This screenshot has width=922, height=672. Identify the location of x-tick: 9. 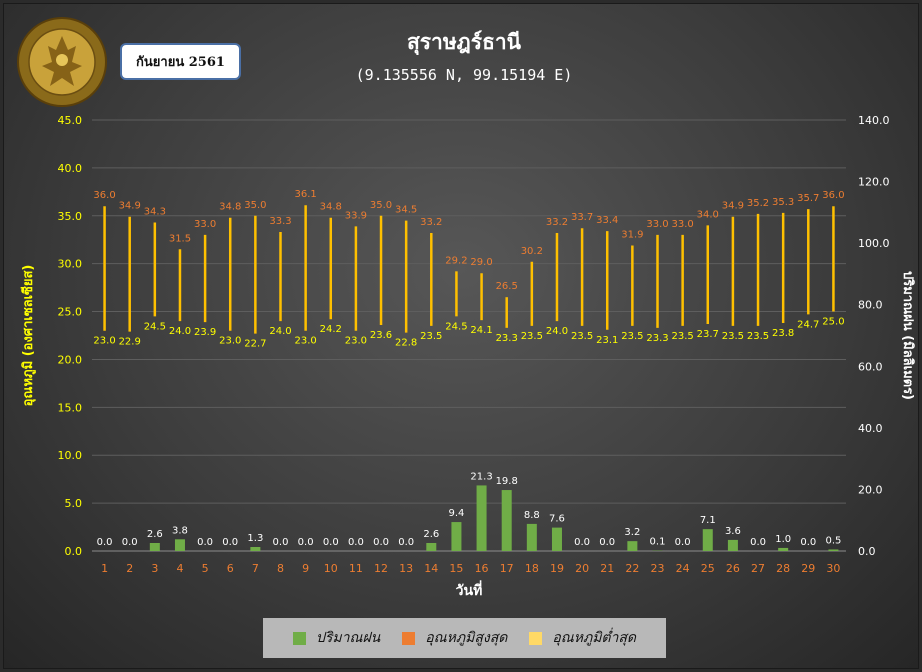
(305, 568).